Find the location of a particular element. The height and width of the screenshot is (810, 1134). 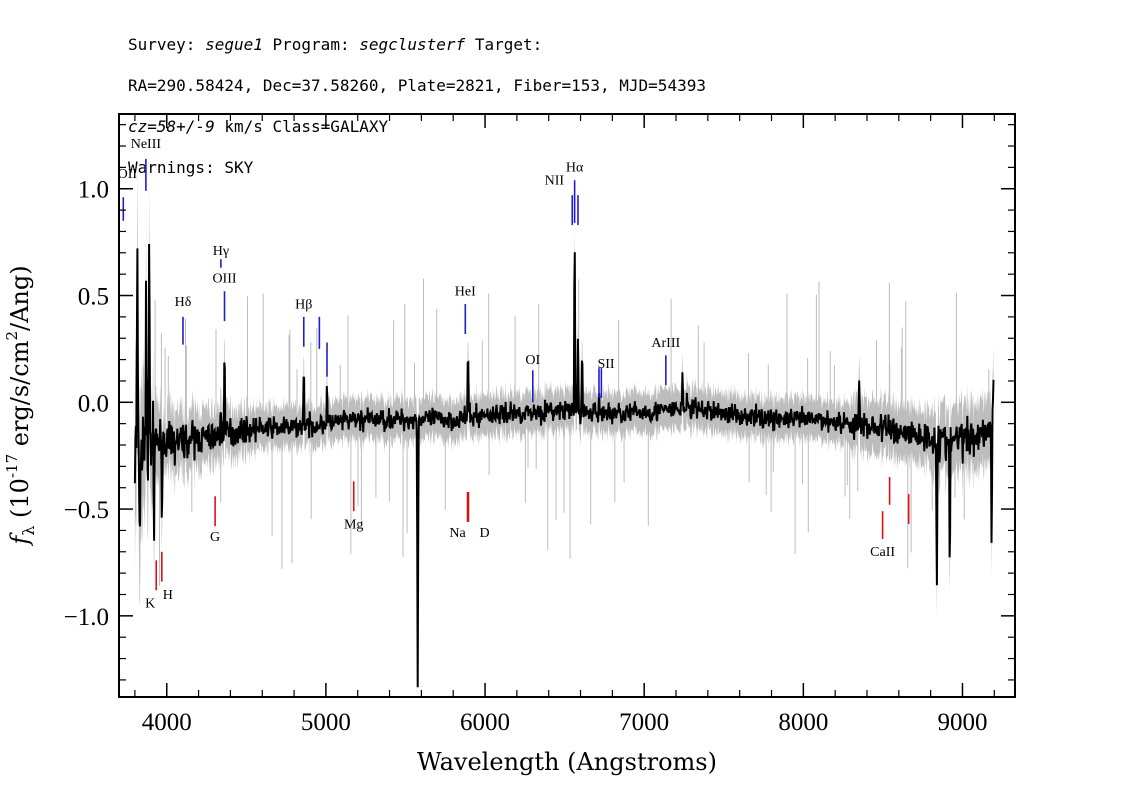

x-tick-label: 4000 is located at coordinates (167, 722).